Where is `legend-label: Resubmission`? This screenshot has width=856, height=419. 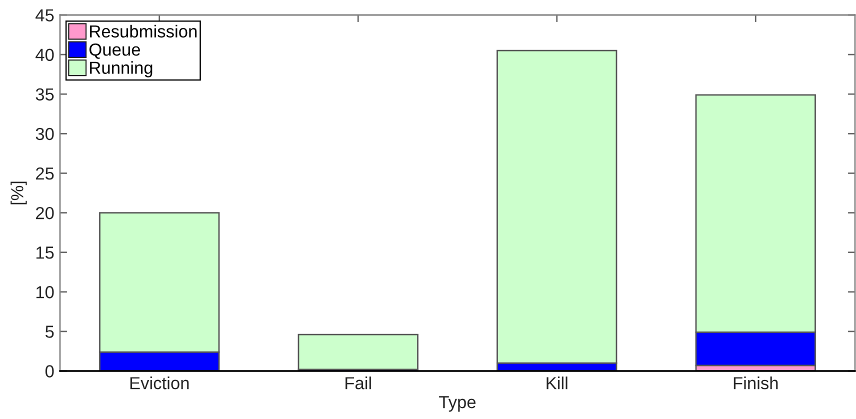 legend-label: Resubmission is located at coordinates (143, 31).